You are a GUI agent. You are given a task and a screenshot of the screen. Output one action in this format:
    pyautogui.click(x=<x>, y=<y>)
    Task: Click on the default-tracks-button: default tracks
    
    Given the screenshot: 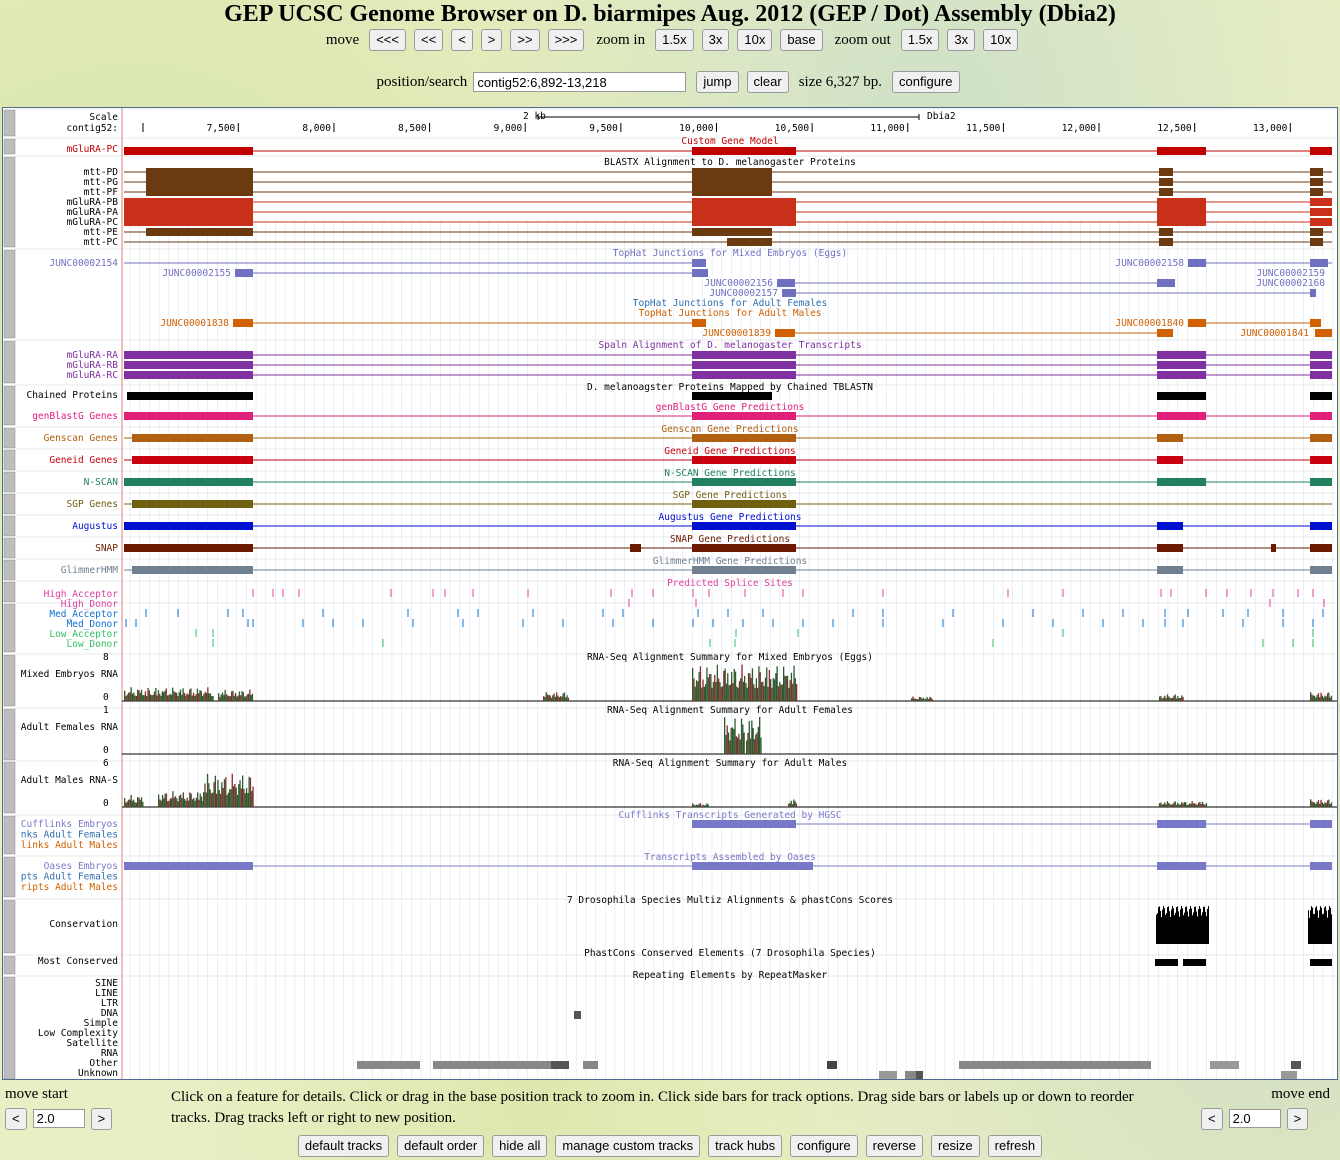 What is the action you would take?
    pyautogui.click(x=343, y=1146)
    